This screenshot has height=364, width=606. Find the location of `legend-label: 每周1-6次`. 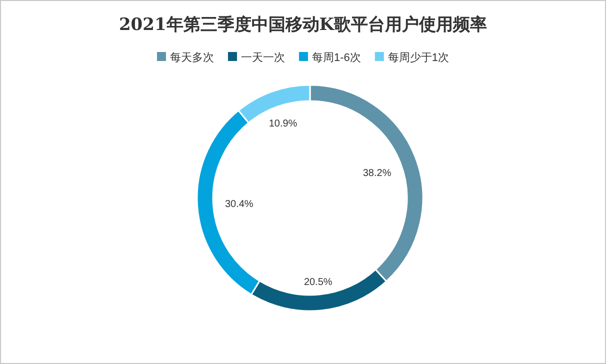

legend-label: 每周1-6次 is located at coordinates (336, 58).